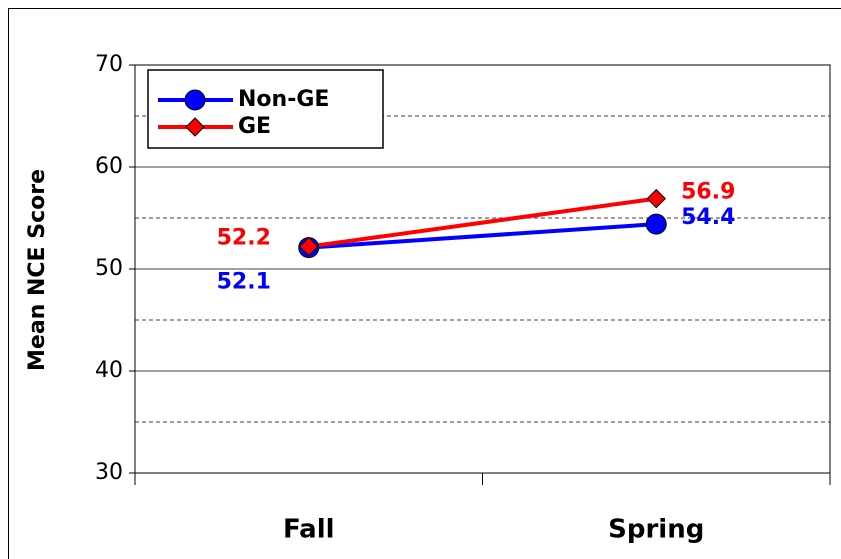 The image size is (841, 559). I want to click on y-tick-label: 40, so click(109, 370).